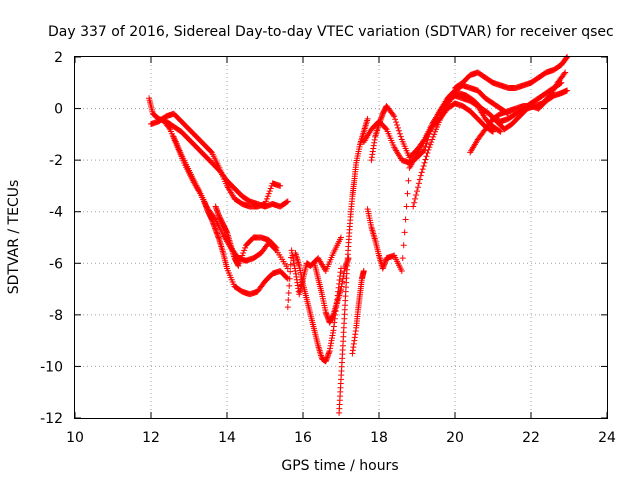 Image resolution: width=640 pixels, height=480 pixels. I want to click on y-axis-title: SDTVAR / TECUs, so click(14, 237).